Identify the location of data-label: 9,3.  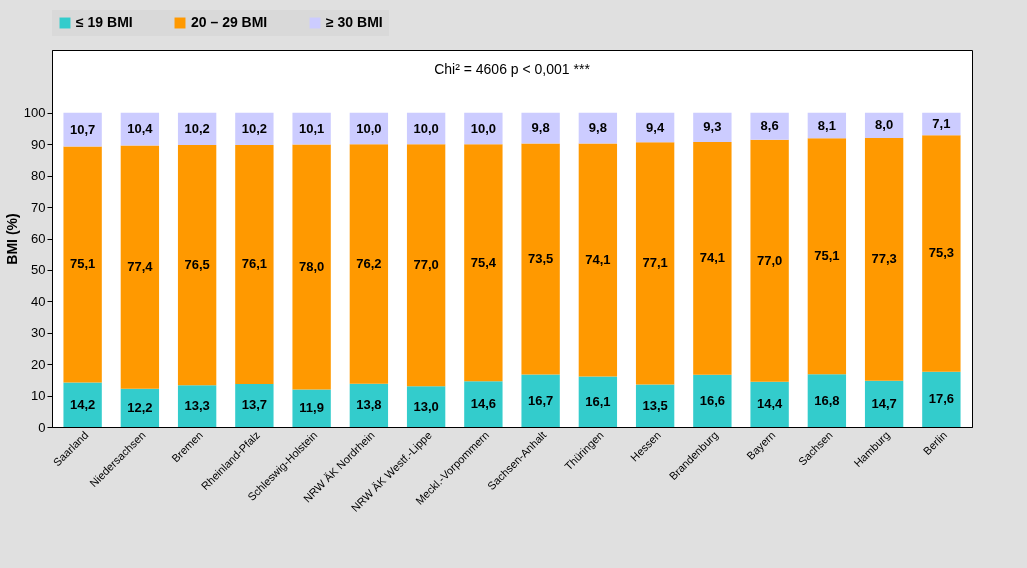
(712, 127).